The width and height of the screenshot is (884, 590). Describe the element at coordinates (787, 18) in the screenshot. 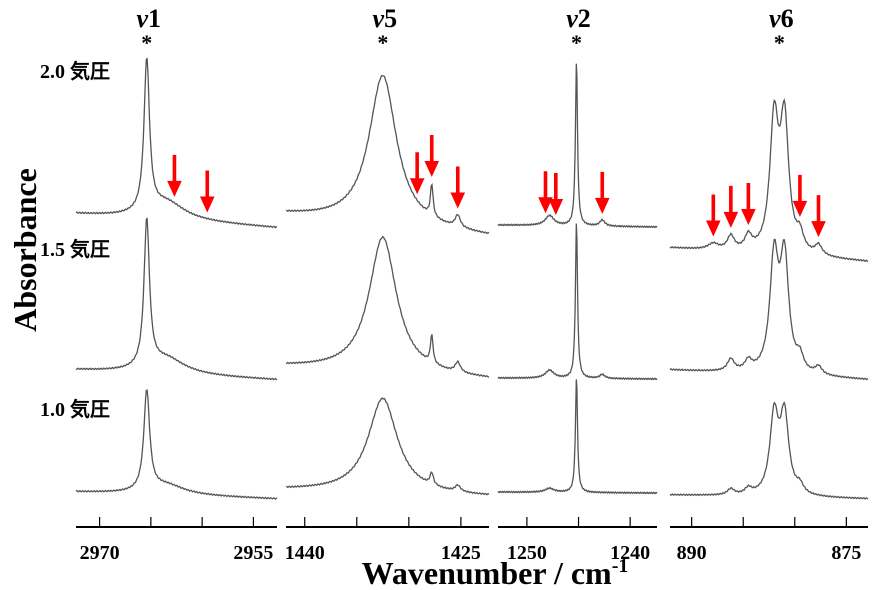

I see `mode-number: 6` at that location.